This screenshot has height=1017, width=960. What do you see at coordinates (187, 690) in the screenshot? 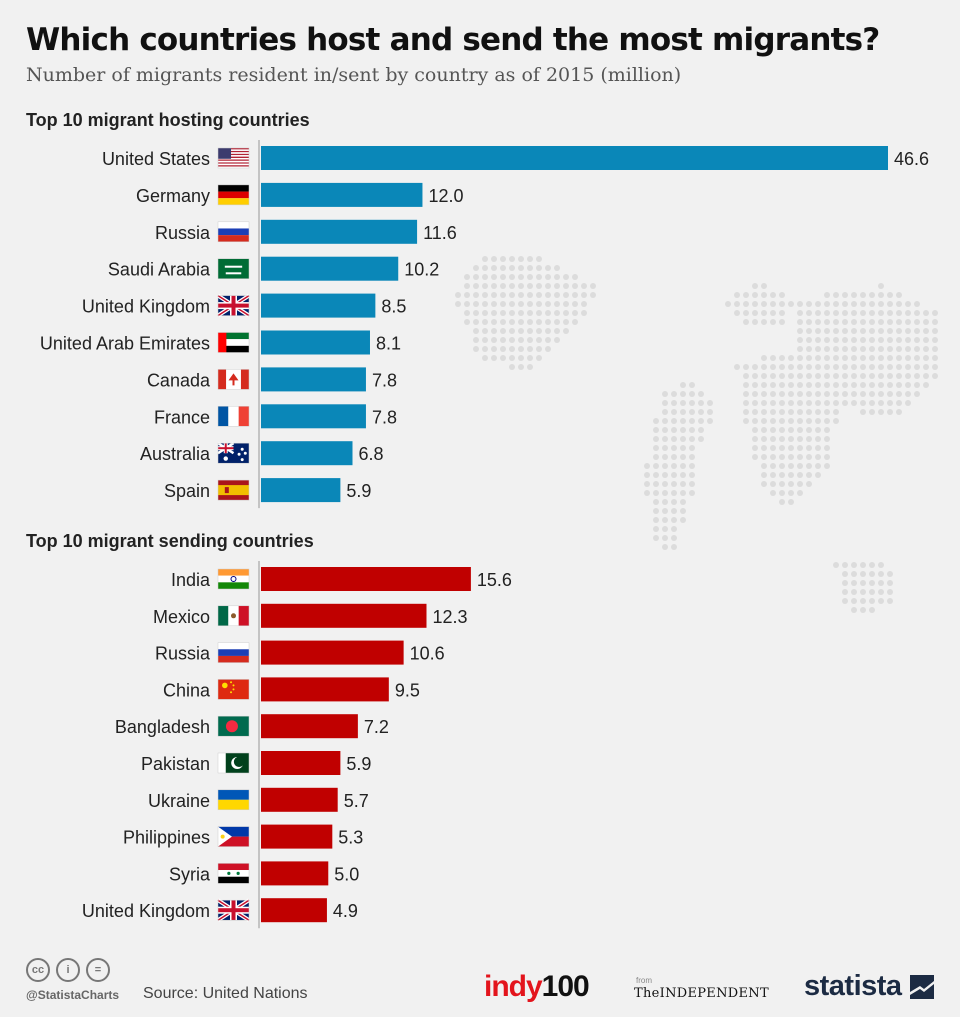
I see `sending-category-label: China` at bounding box center [187, 690].